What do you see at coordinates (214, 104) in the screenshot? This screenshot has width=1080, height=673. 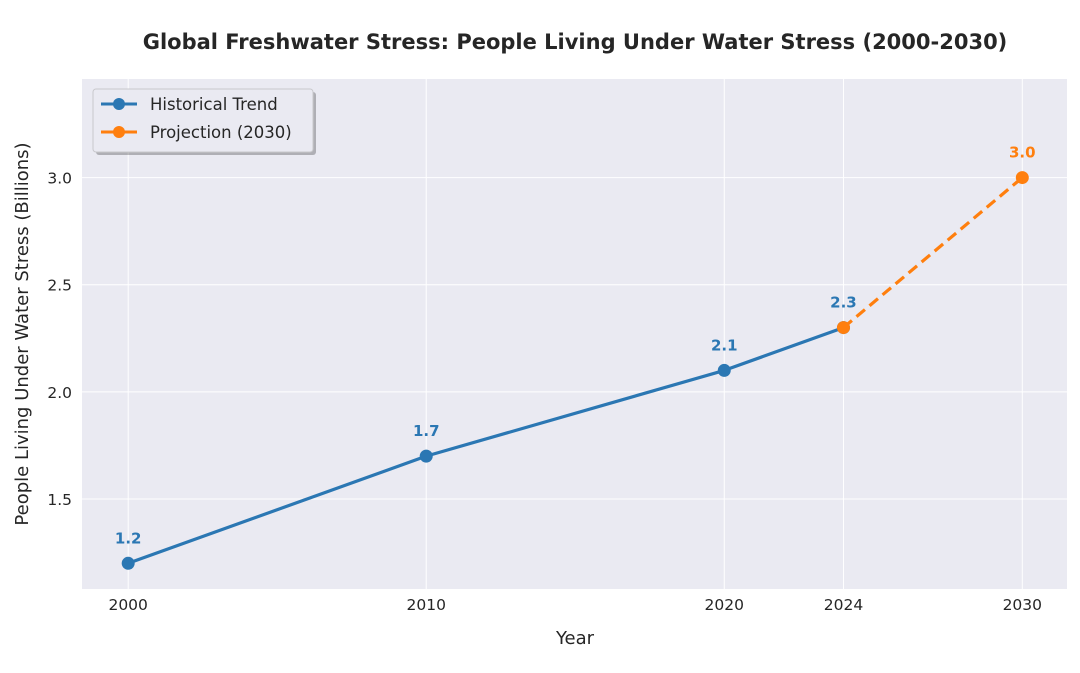 I see `legend-label-historical: Historical Trend` at bounding box center [214, 104].